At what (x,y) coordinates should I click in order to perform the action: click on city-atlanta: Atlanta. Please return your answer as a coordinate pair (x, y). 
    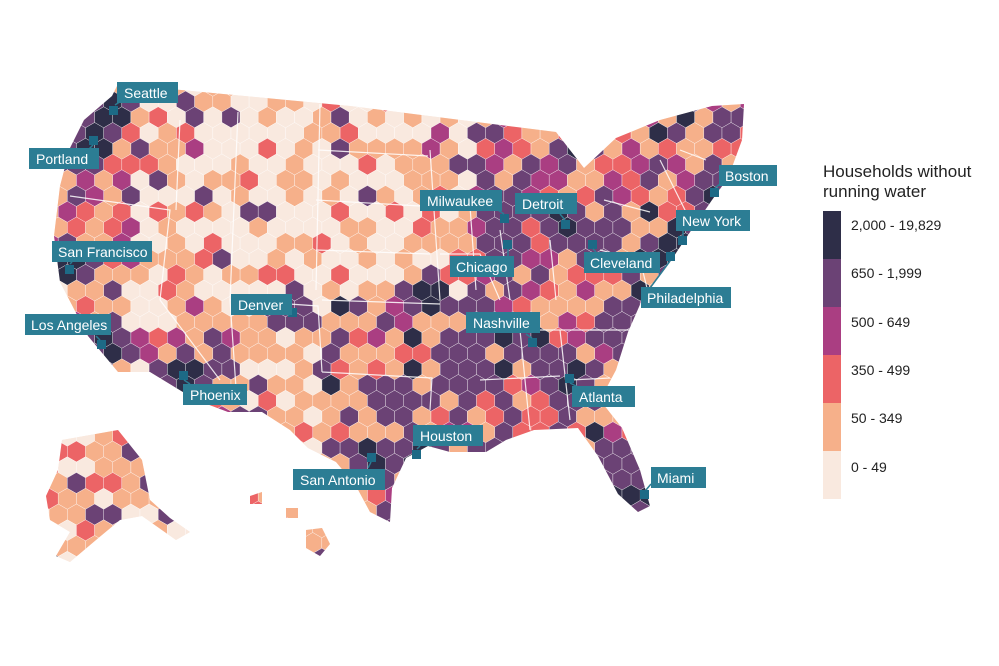
    Looking at the image, I should click on (600, 390).